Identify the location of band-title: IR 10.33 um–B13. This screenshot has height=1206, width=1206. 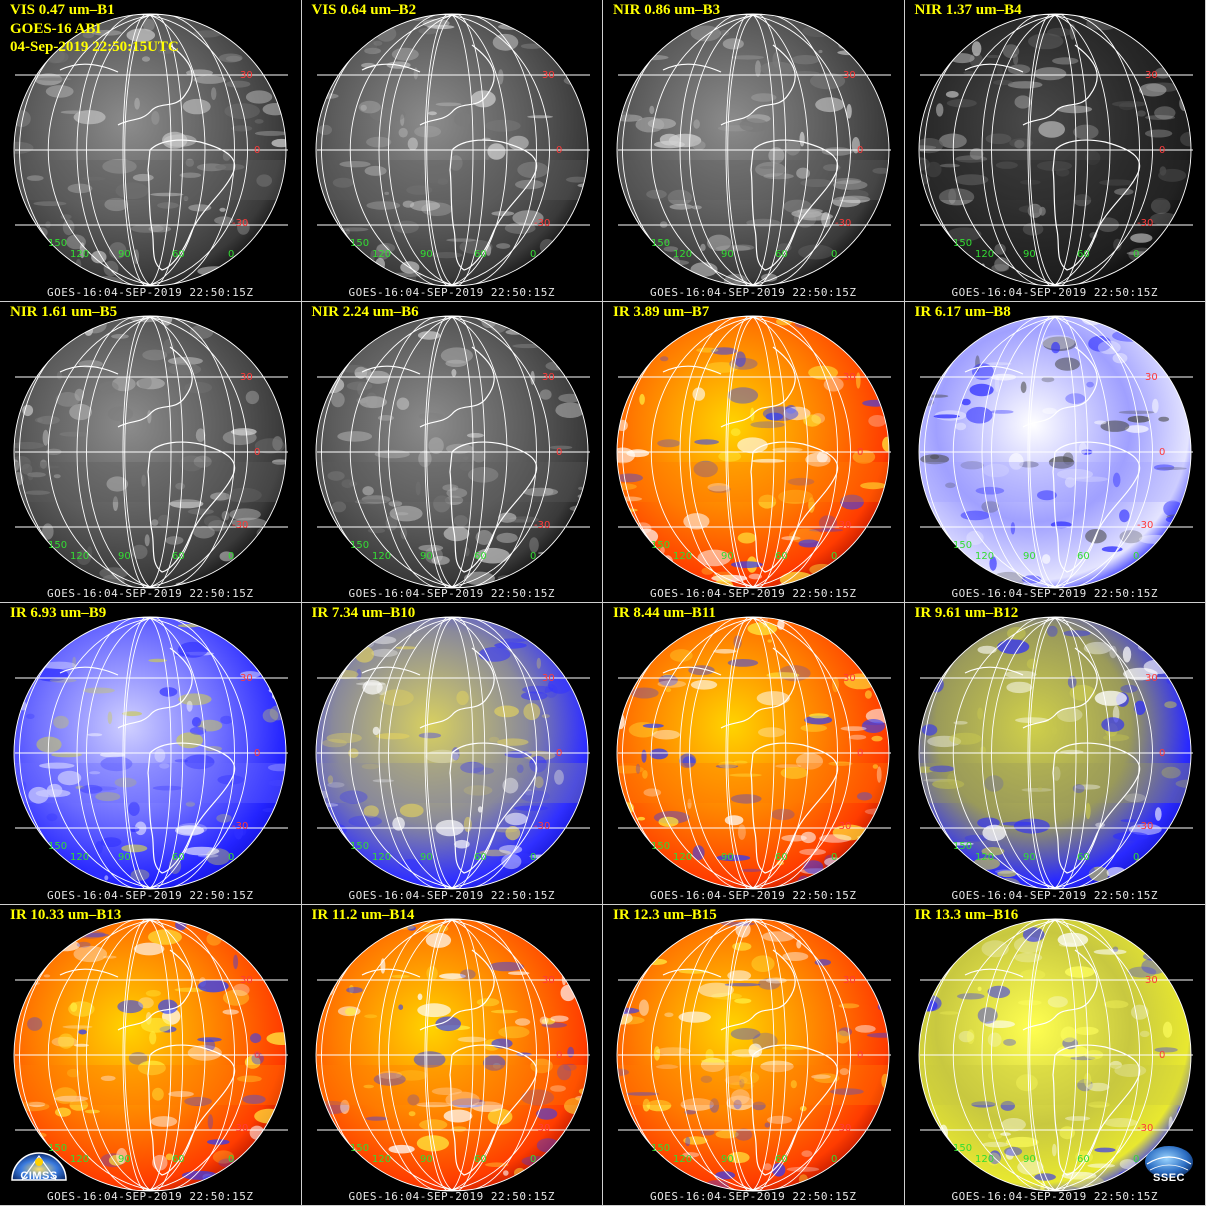
(66, 914).